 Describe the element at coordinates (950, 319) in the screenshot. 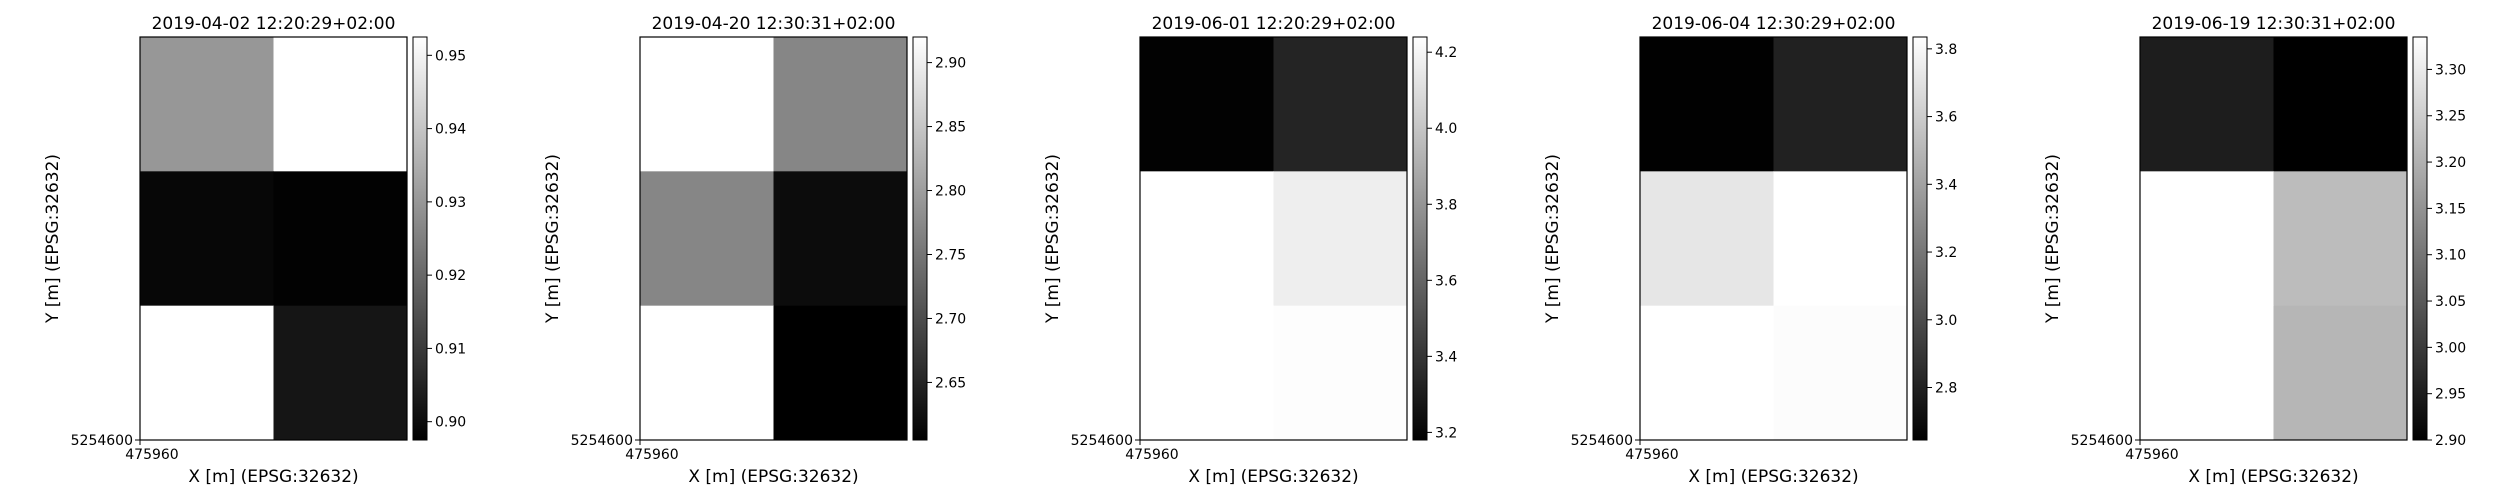

I see `colorbar-tick-label: 2.70` at that location.